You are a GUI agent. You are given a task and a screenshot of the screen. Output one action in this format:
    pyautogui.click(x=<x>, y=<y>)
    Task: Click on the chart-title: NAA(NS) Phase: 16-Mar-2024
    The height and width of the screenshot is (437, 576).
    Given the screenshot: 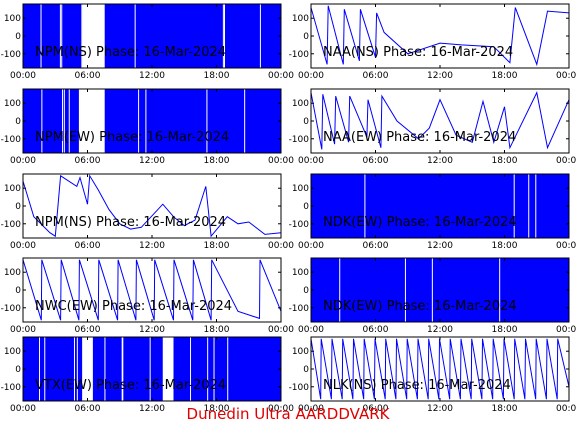 What is the action you would take?
    pyautogui.click(x=418, y=52)
    